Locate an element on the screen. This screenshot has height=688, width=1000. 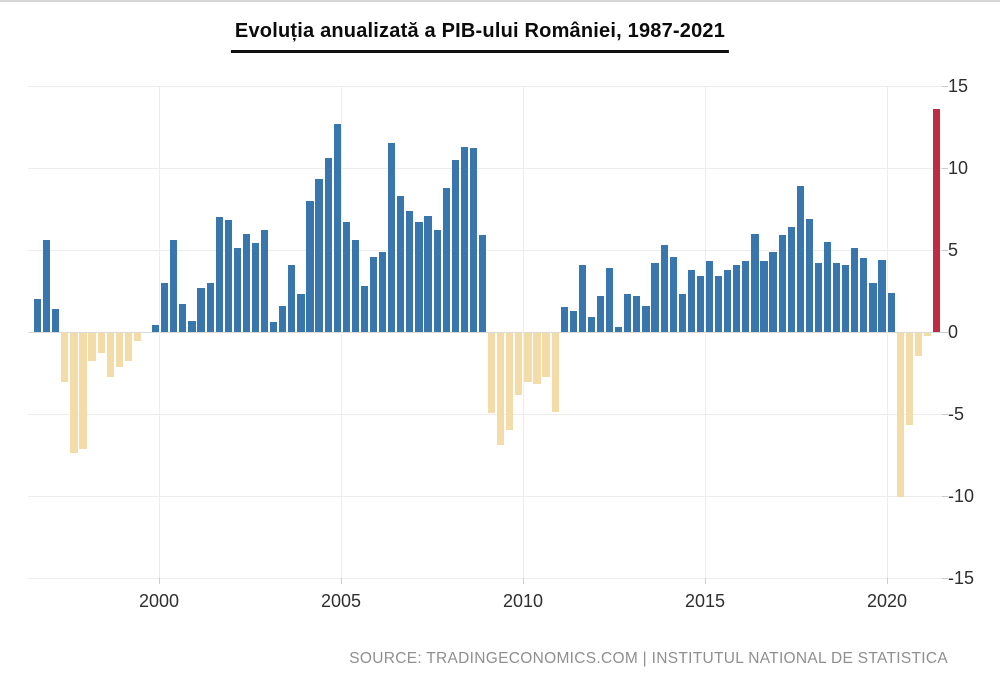
bar-2008-Q2 is located at coordinates (464, 239).